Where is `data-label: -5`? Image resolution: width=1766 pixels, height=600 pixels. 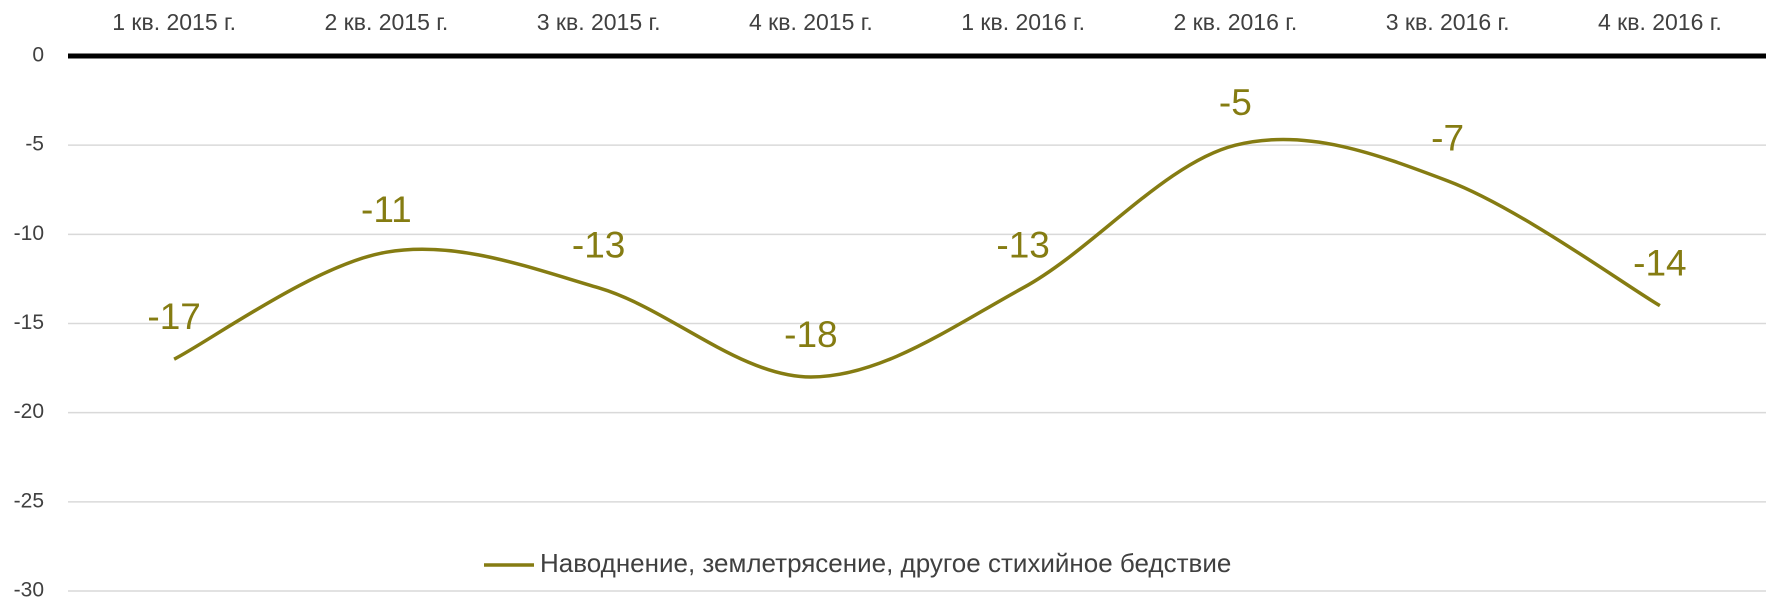
data-label: -5 is located at coordinates (1235, 102).